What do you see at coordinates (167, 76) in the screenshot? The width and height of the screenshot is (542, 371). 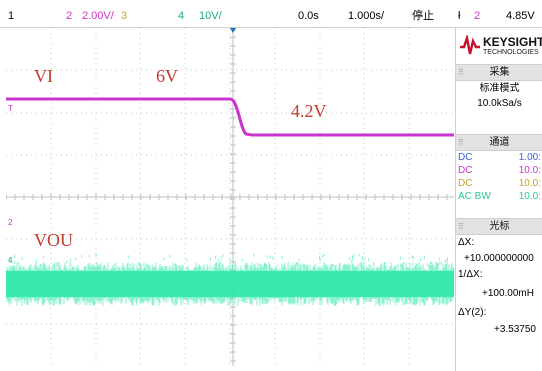 I see `voltage-6v-label: 6V` at bounding box center [167, 76].